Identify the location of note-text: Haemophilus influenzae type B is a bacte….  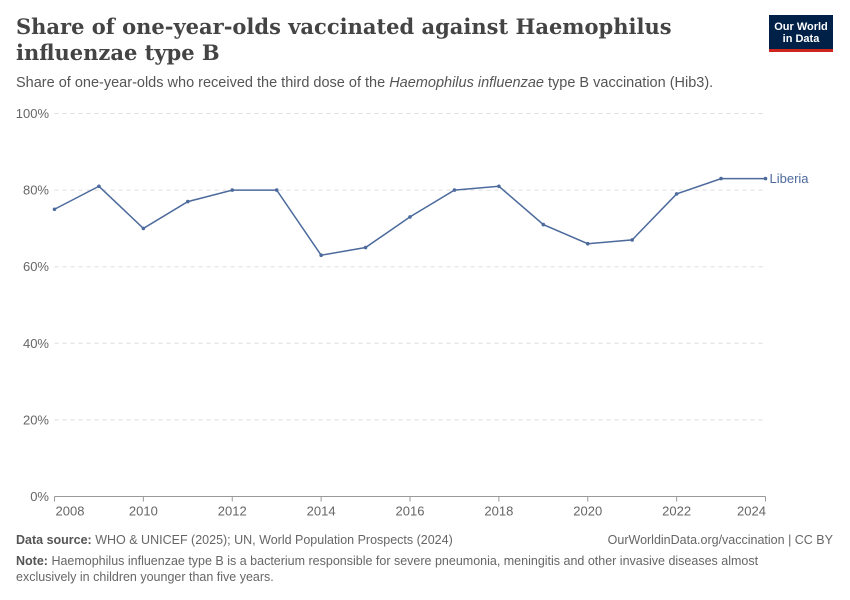
(387, 569).